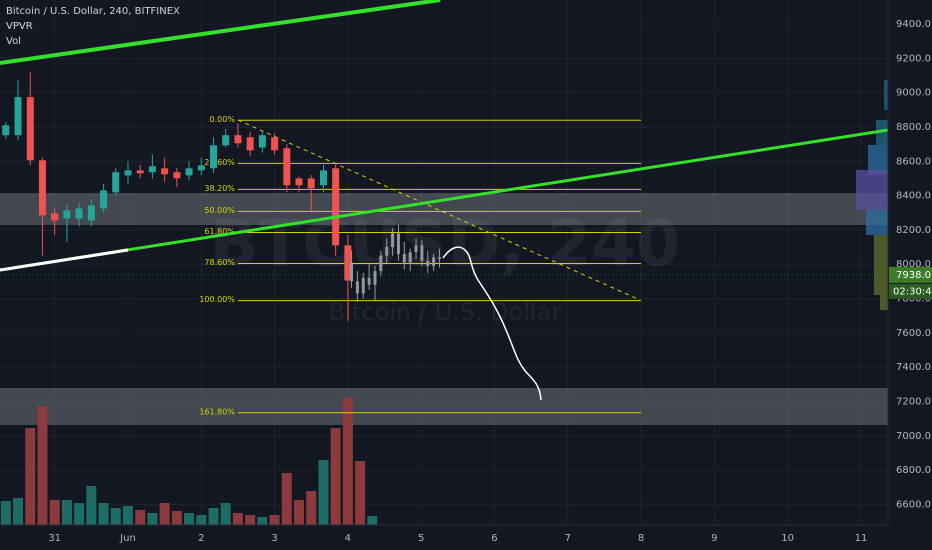 This screenshot has width=932, height=550. Describe the element at coordinates (219, 262) in the screenshot. I see `fib-label: 78.60%` at that location.